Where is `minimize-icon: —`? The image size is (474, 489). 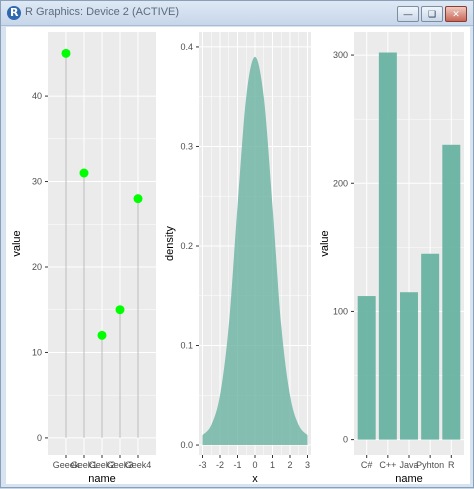 minimize-icon: — is located at coordinates (408, 14).